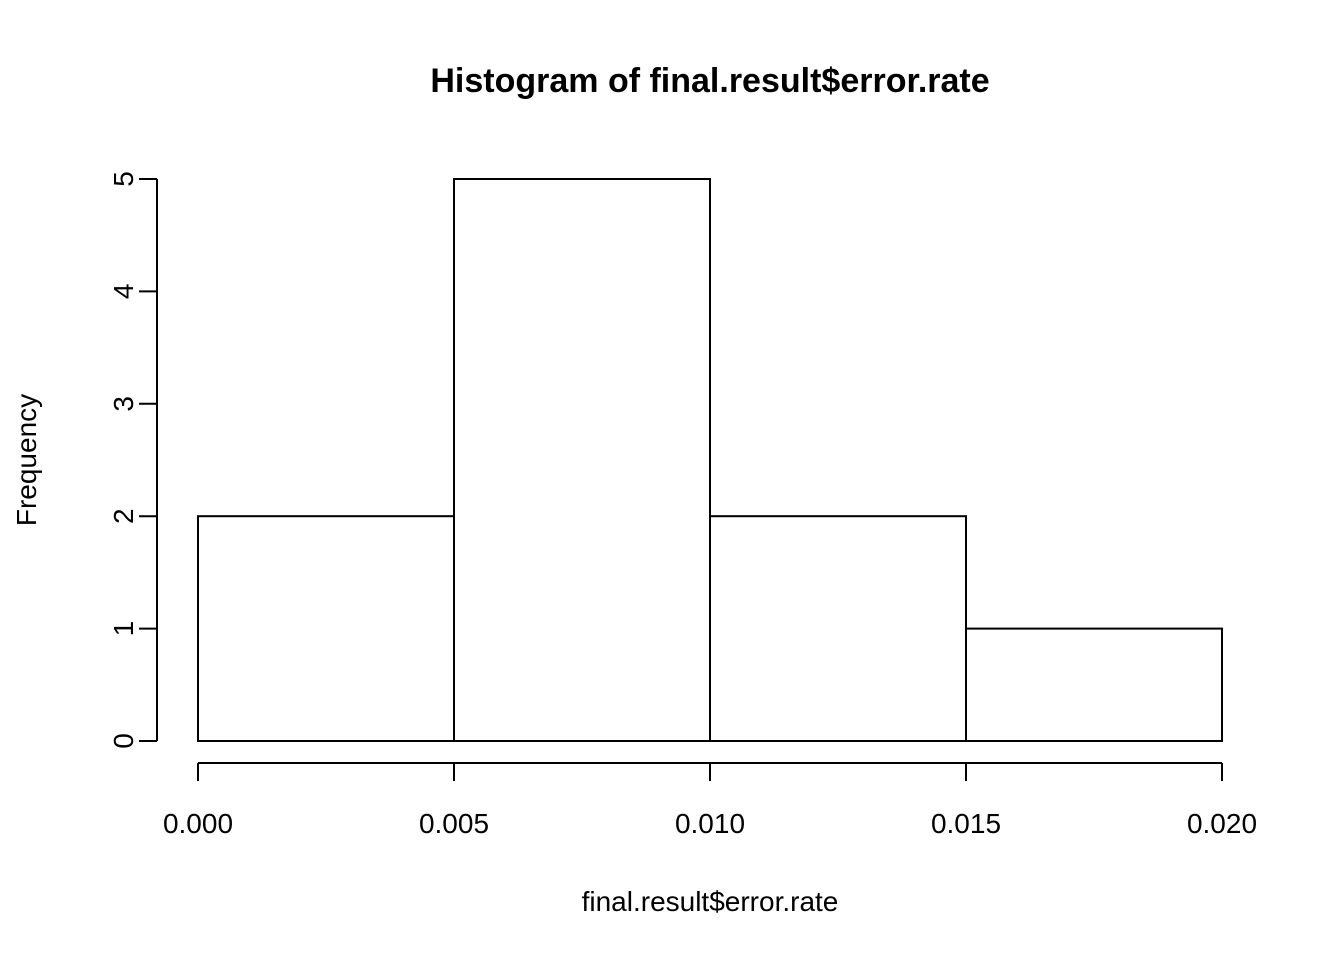  I want to click on y-tick-label: 3, so click(123, 404).